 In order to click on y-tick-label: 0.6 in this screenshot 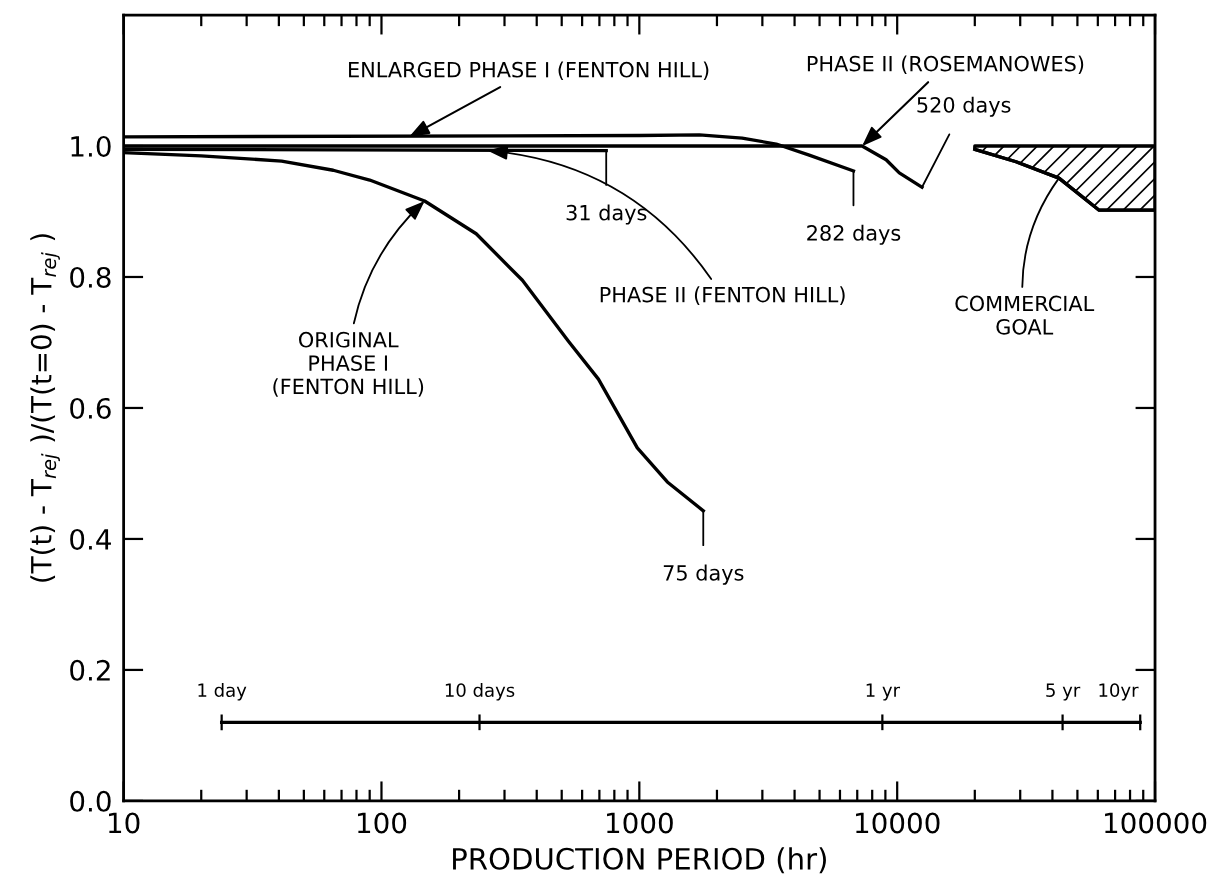, I will do `click(90, 408)`.